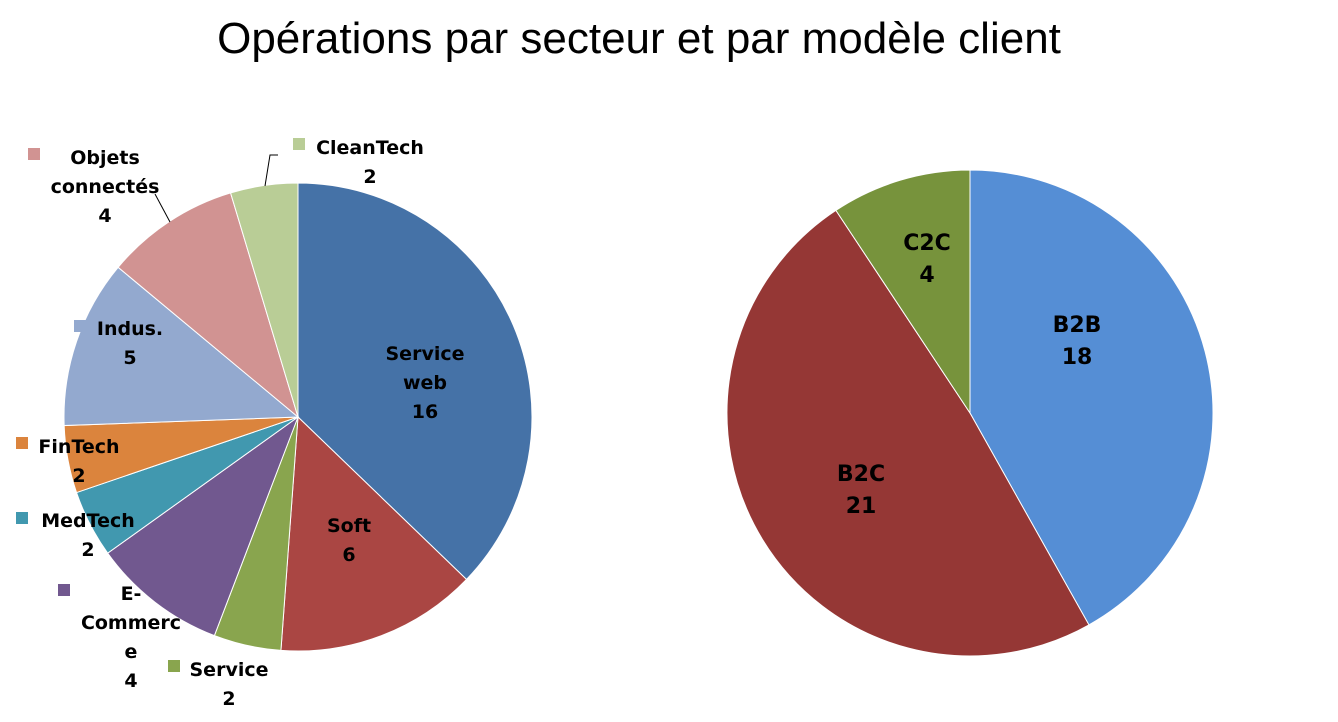 The height and width of the screenshot is (722, 1338). Describe the element at coordinates (130, 343) in the screenshot. I see `data-label-indus: Indus. 5` at that location.